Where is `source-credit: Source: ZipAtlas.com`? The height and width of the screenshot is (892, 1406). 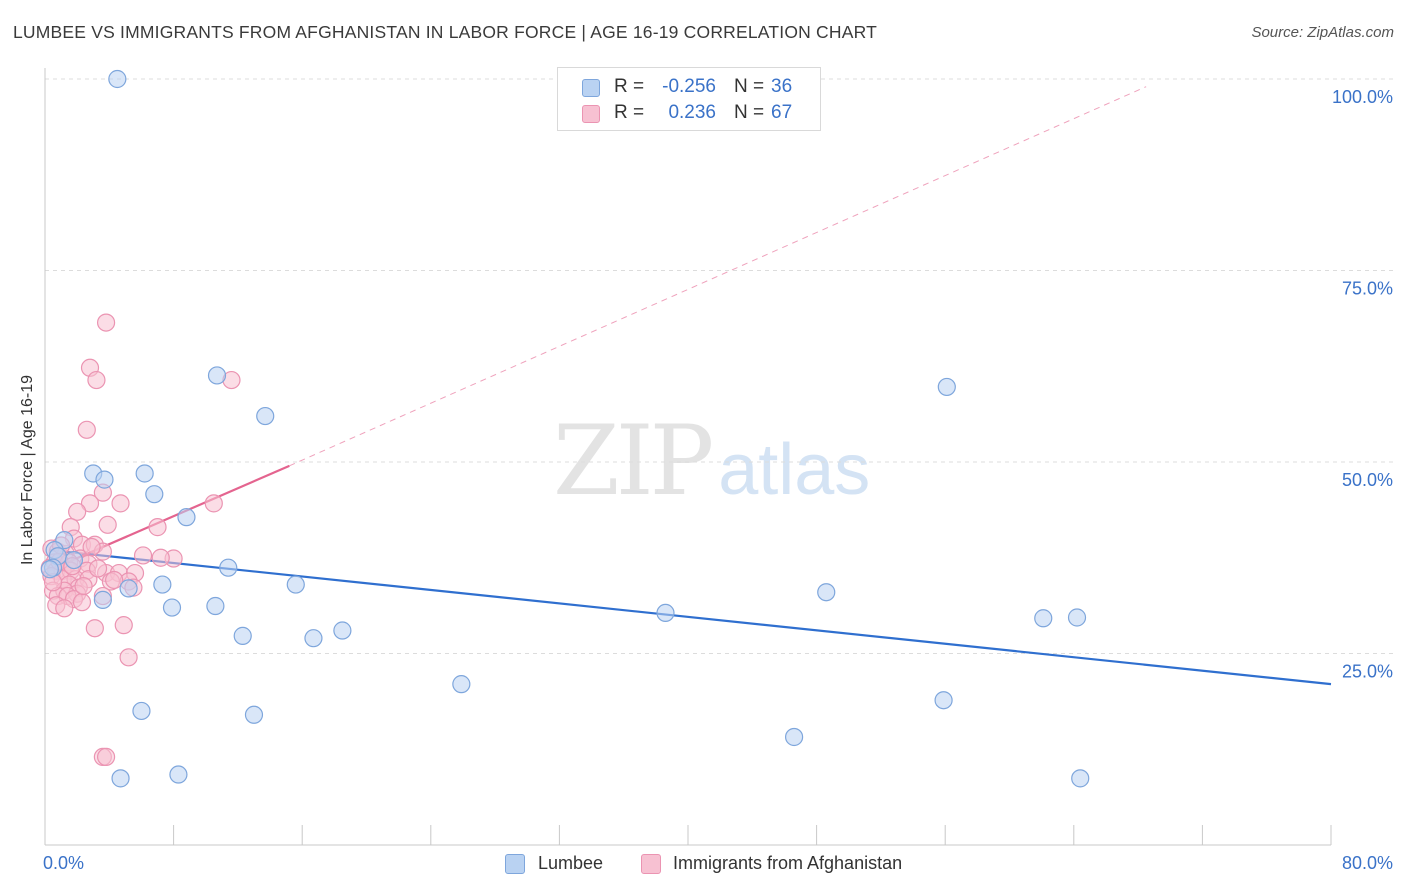 source-credit: Source: ZipAtlas.com is located at coordinates (1322, 32).